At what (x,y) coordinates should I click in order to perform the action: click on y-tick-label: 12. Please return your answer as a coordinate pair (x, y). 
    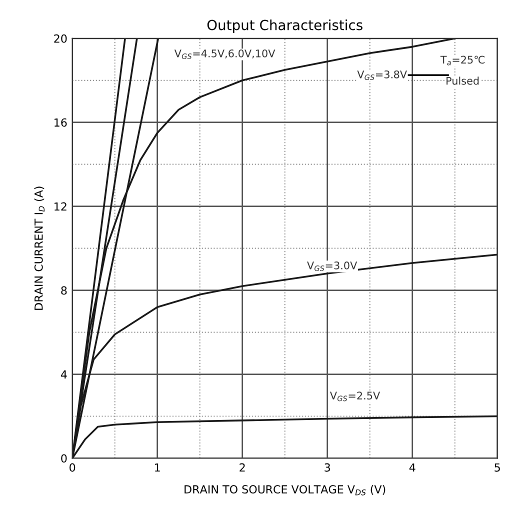
    Looking at the image, I should click on (60, 206).